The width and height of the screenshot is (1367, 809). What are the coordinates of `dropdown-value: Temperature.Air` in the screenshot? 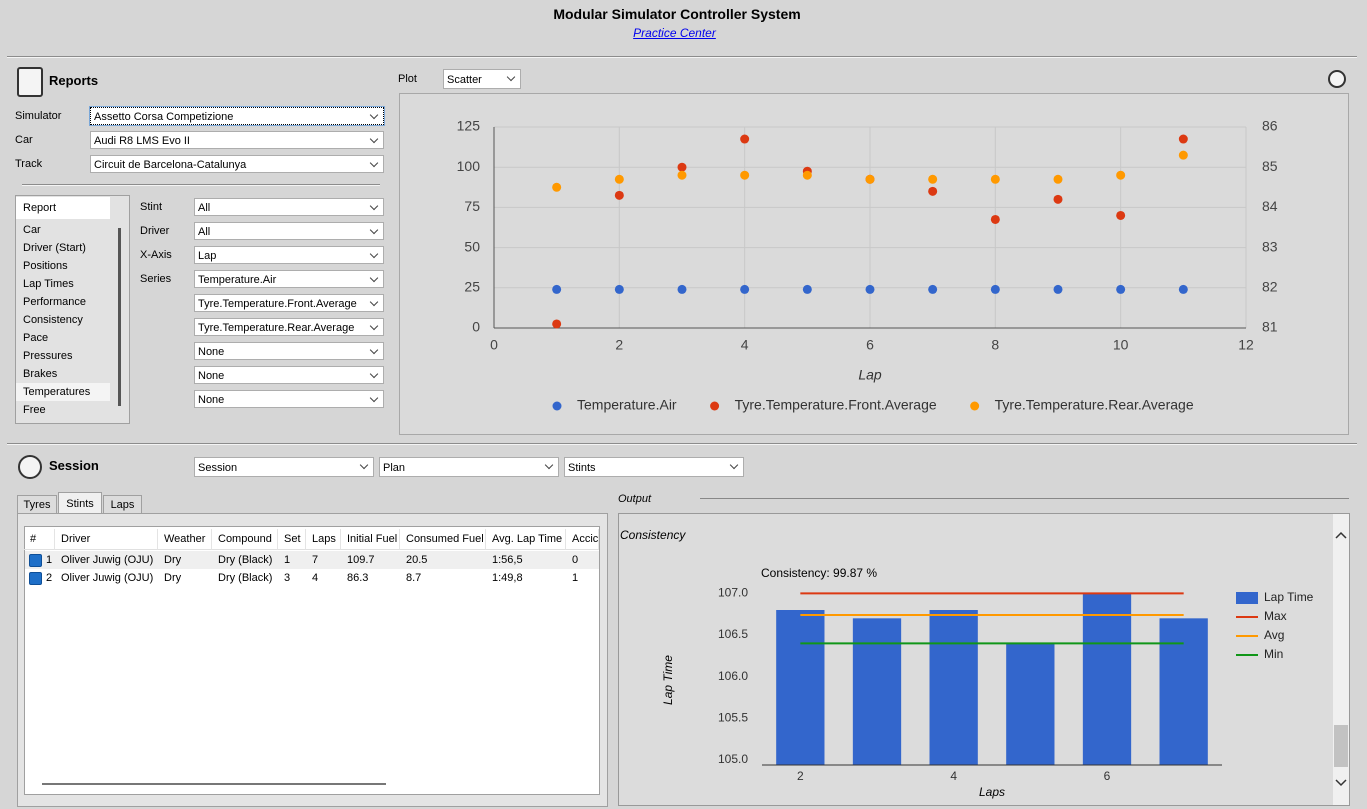 It's located at (237, 280).